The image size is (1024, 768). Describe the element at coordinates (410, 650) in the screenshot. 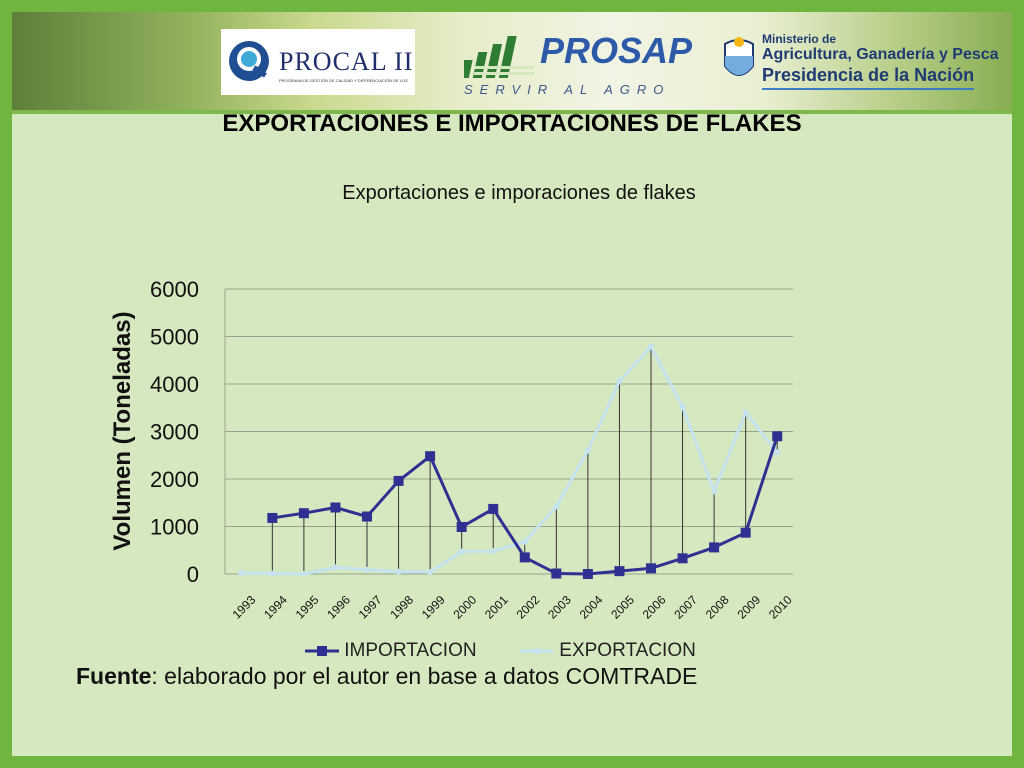

I see `legend-label-importacion: IMPORTACION` at that location.